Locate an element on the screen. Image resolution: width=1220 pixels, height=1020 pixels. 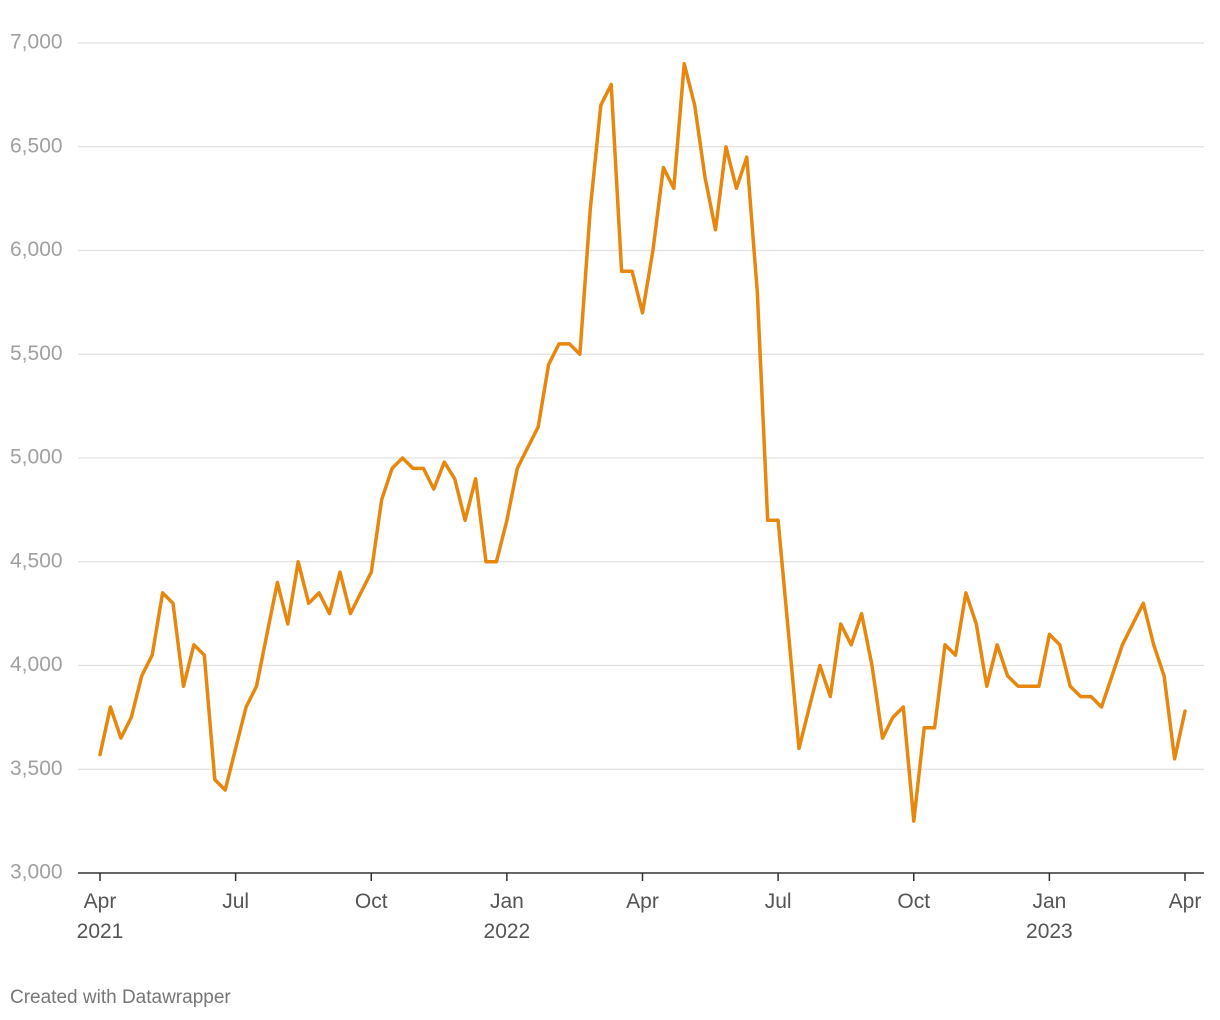
y-tick-label: 3,500 is located at coordinates (36, 768).